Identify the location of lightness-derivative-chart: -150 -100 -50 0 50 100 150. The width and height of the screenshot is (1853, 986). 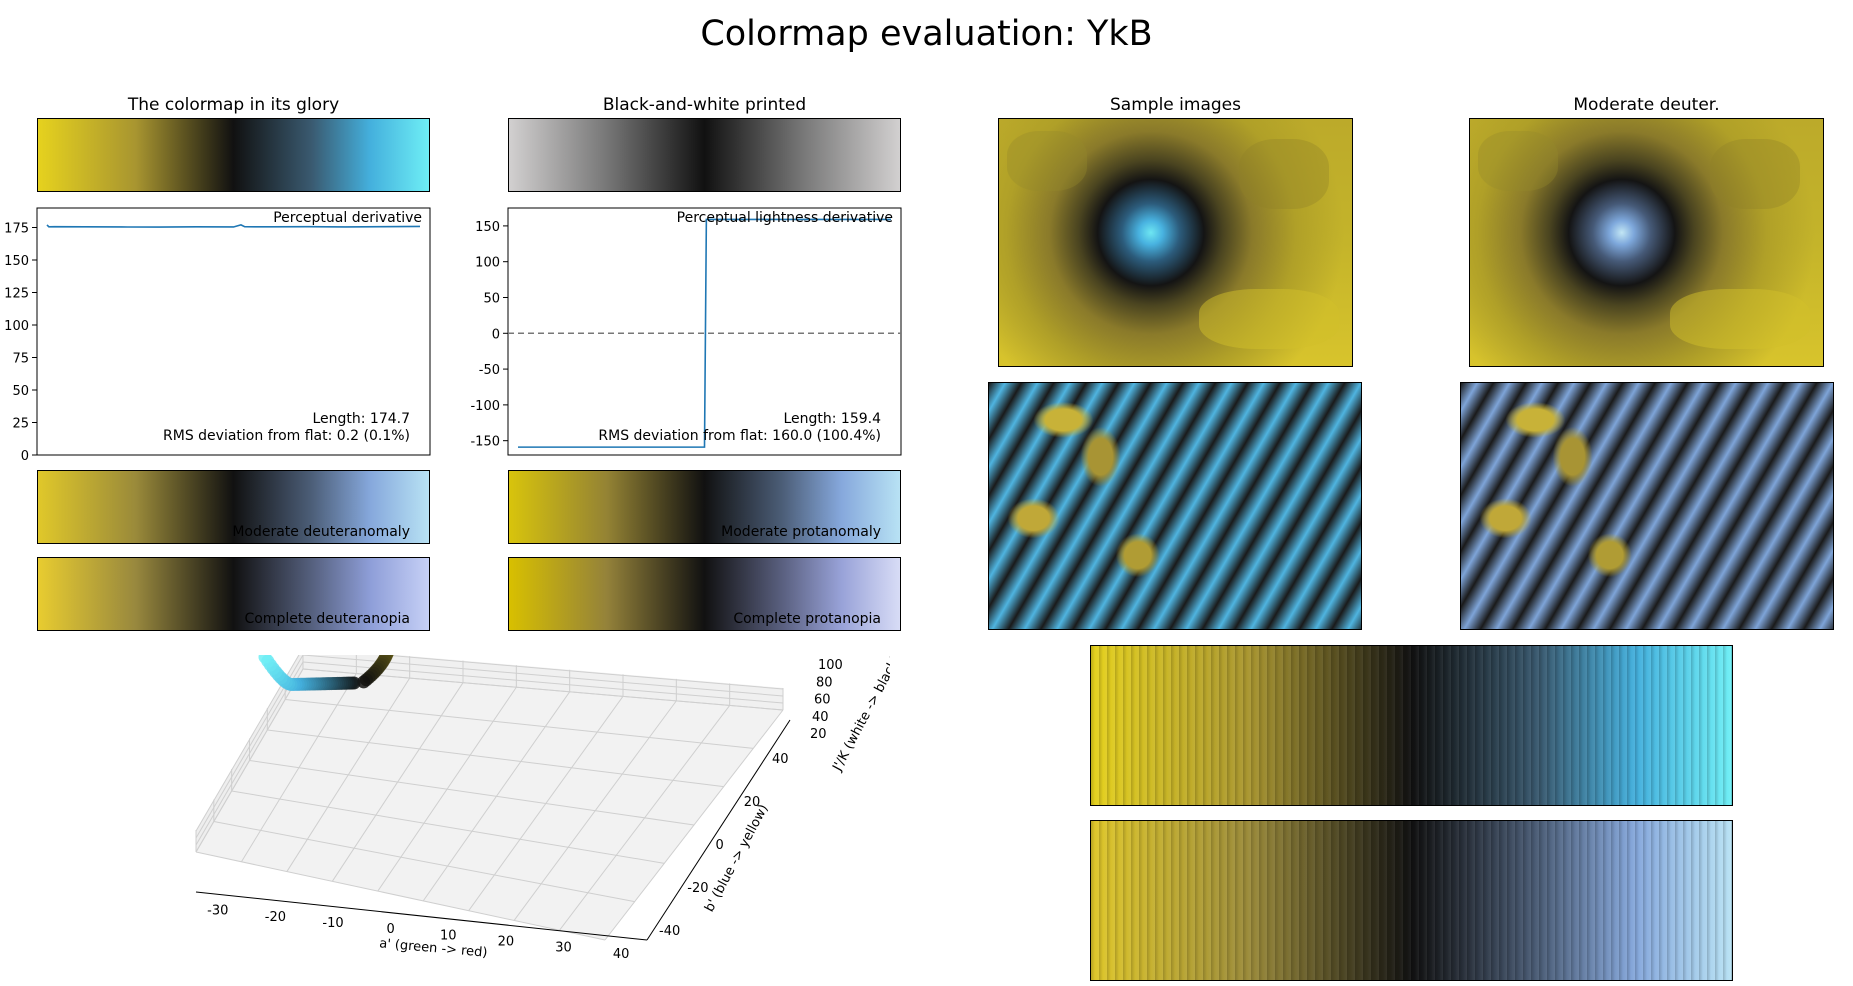
(686, 331).